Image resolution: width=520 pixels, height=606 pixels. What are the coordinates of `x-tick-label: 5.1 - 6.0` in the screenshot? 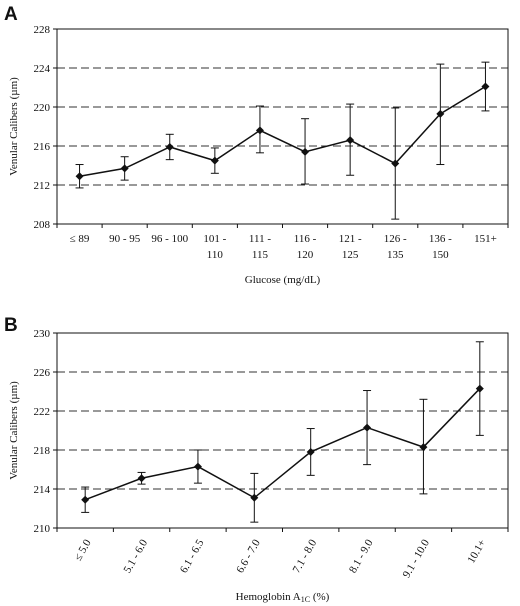 It's located at (135, 556).